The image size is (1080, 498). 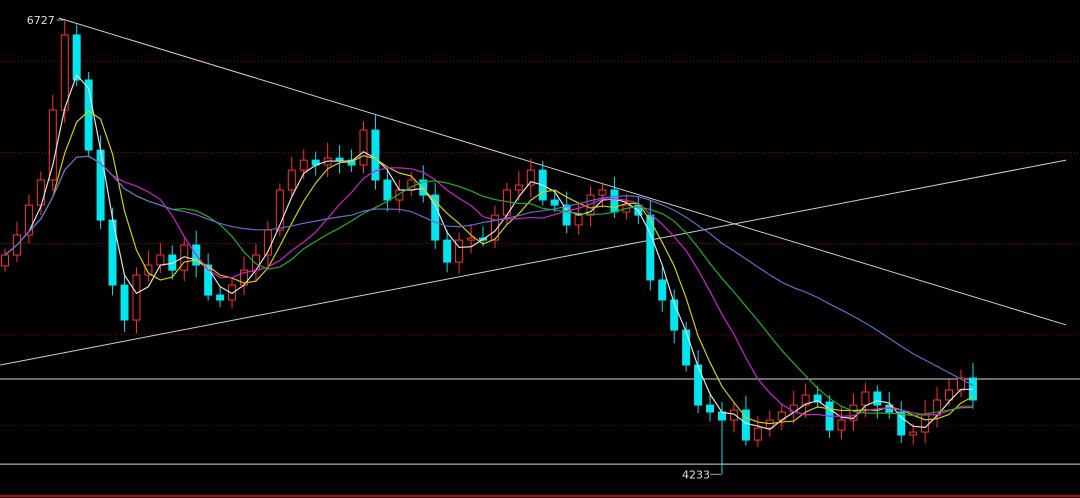 What do you see at coordinates (696, 474) in the screenshot?
I see `min-price-label: 4233` at bounding box center [696, 474].